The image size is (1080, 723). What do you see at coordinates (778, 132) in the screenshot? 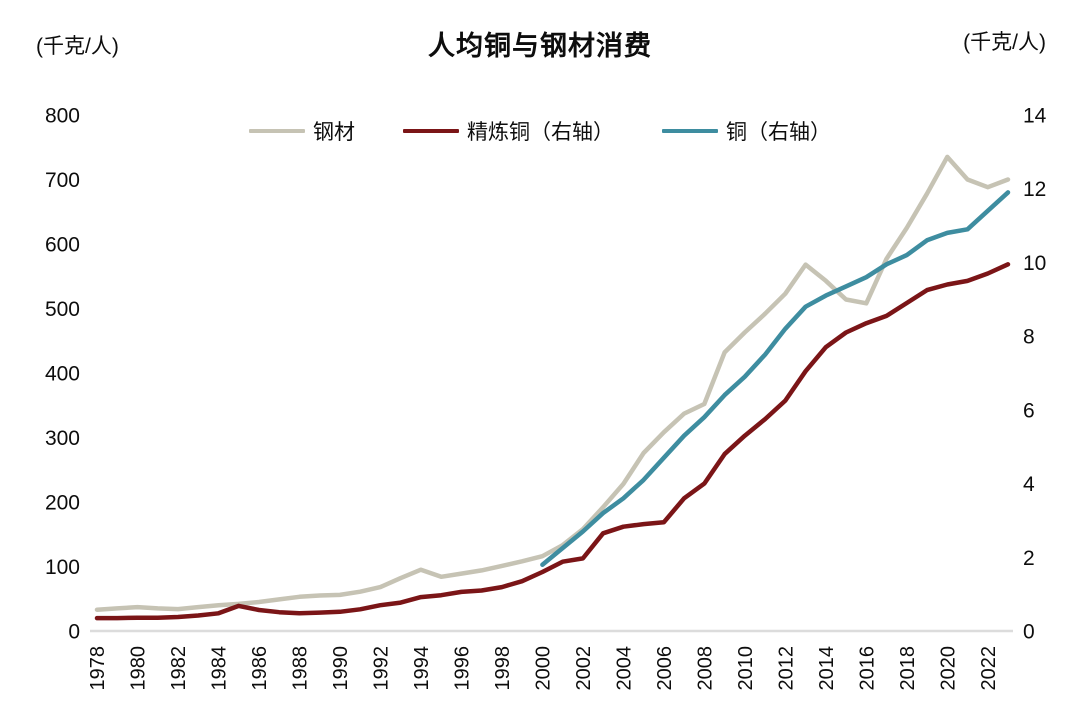
I see `legend-label-copper: 铜（右轴）` at bounding box center [778, 132].